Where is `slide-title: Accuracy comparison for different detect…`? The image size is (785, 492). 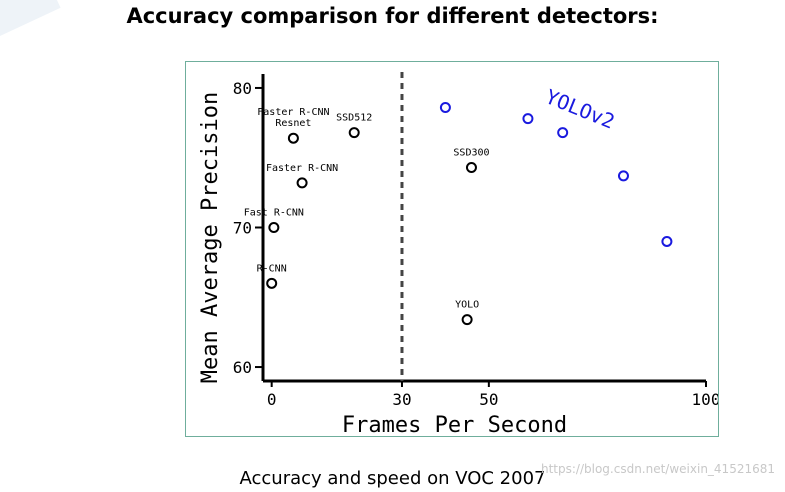
slide-title: Accuracy comparison for different detect… is located at coordinates (392, 16).